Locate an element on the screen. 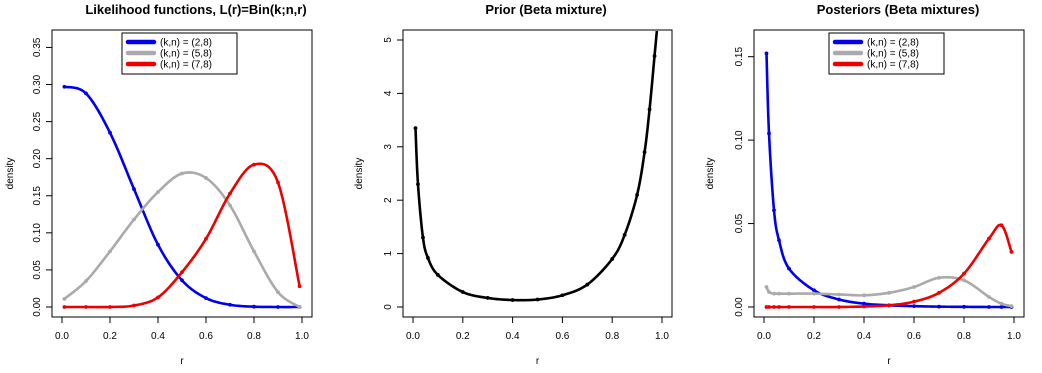 This screenshot has width=1042, height=373. prior-x-tick-label: 0.4 is located at coordinates (513, 336).